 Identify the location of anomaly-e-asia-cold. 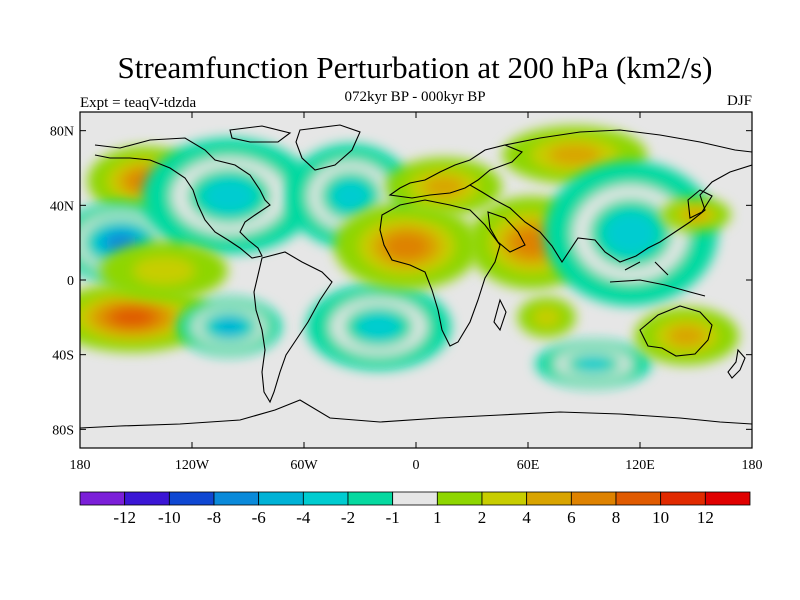
(630, 233).